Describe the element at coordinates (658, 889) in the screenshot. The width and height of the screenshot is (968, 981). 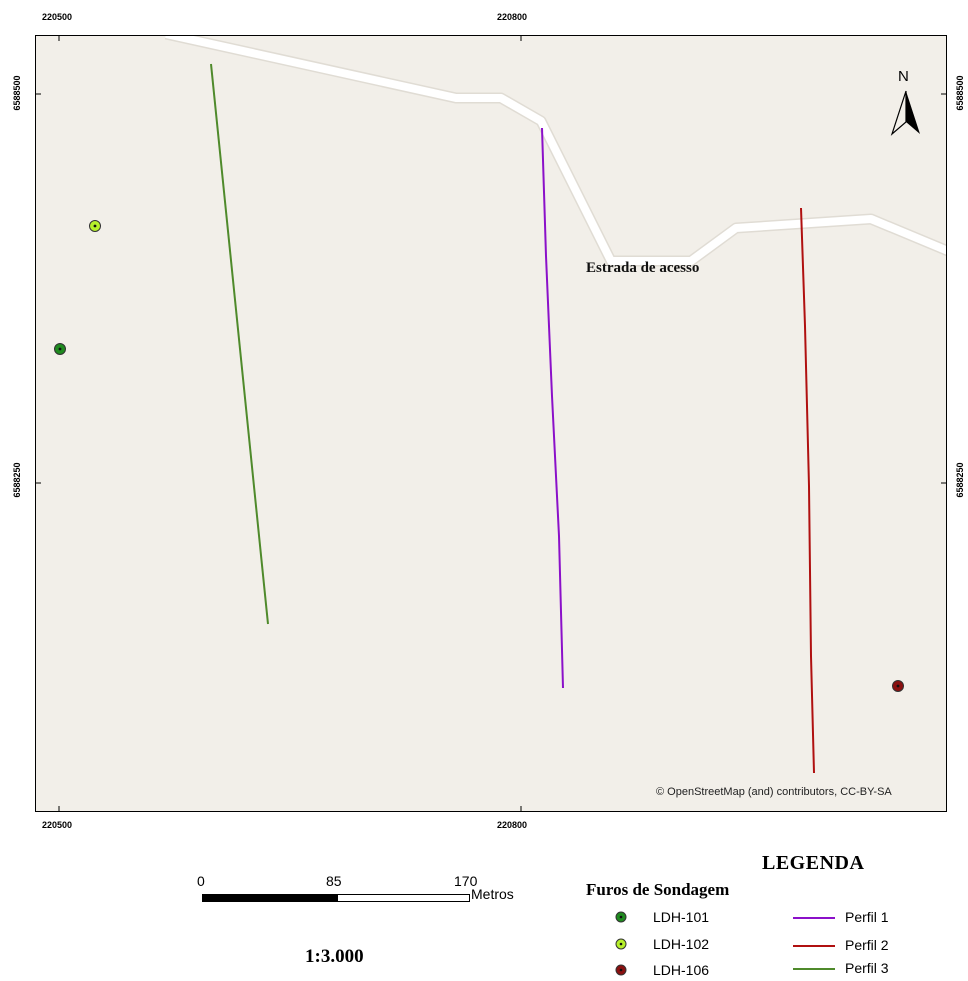
I see `legend-points-title: Furos de Sondagem` at that location.